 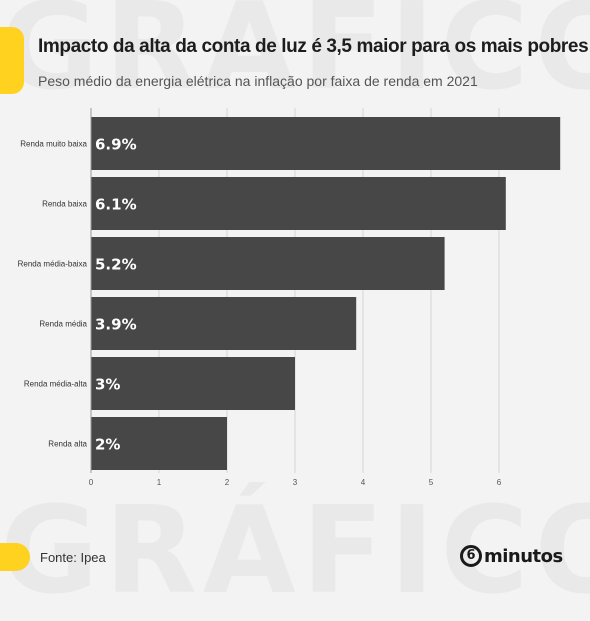 I want to click on x-tick-label: 6, so click(x=499, y=482).